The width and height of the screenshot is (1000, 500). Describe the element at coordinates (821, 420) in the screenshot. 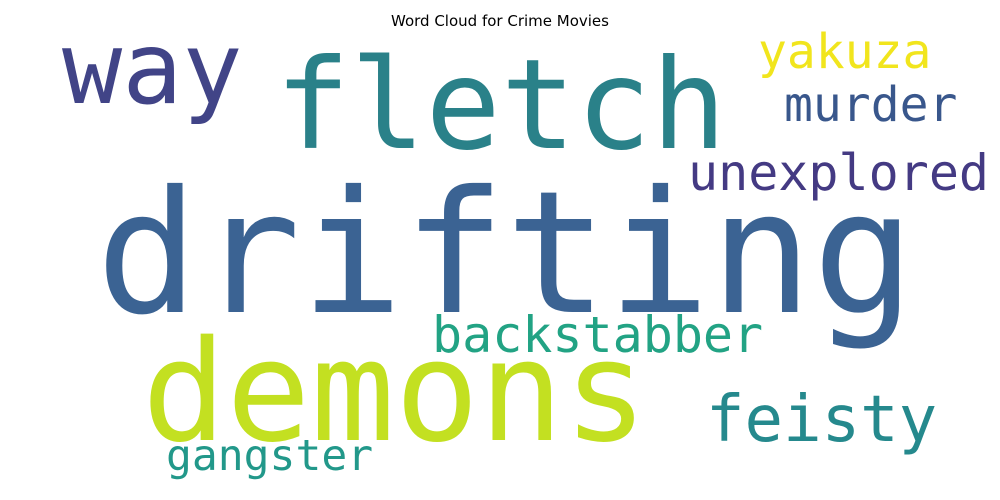

I see `cloud-word-feisty: feisty` at that location.